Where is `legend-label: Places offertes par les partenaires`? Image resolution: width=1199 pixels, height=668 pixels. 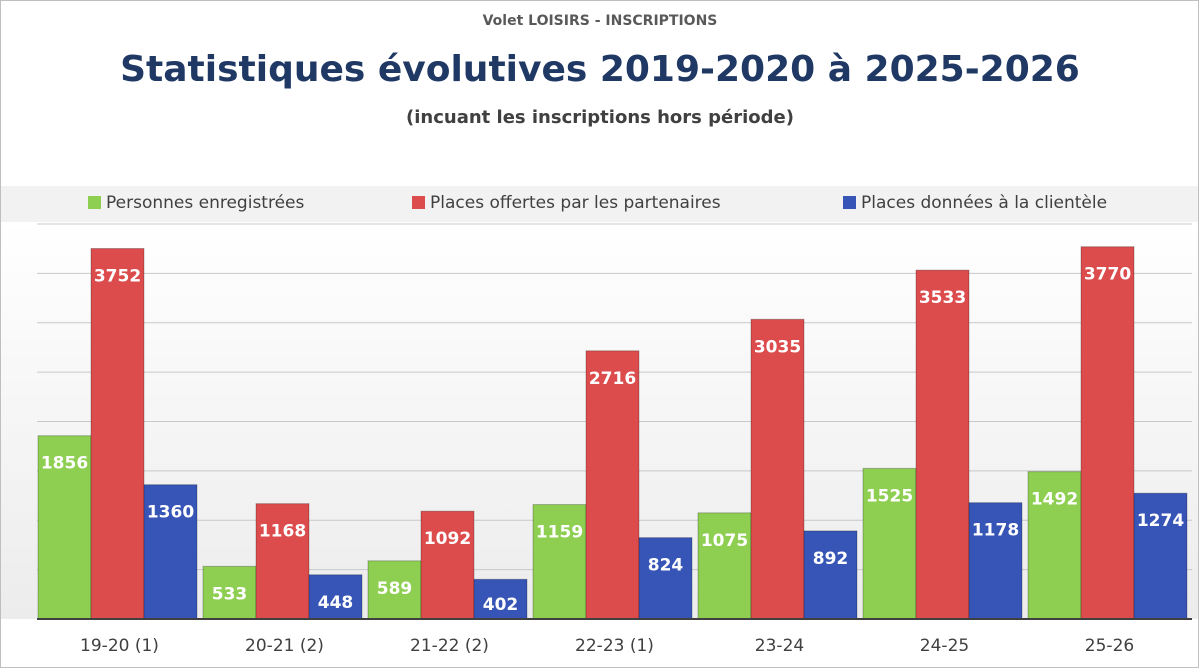
legend-label: Places offertes par les partenaires is located at coordinates (575, 203).